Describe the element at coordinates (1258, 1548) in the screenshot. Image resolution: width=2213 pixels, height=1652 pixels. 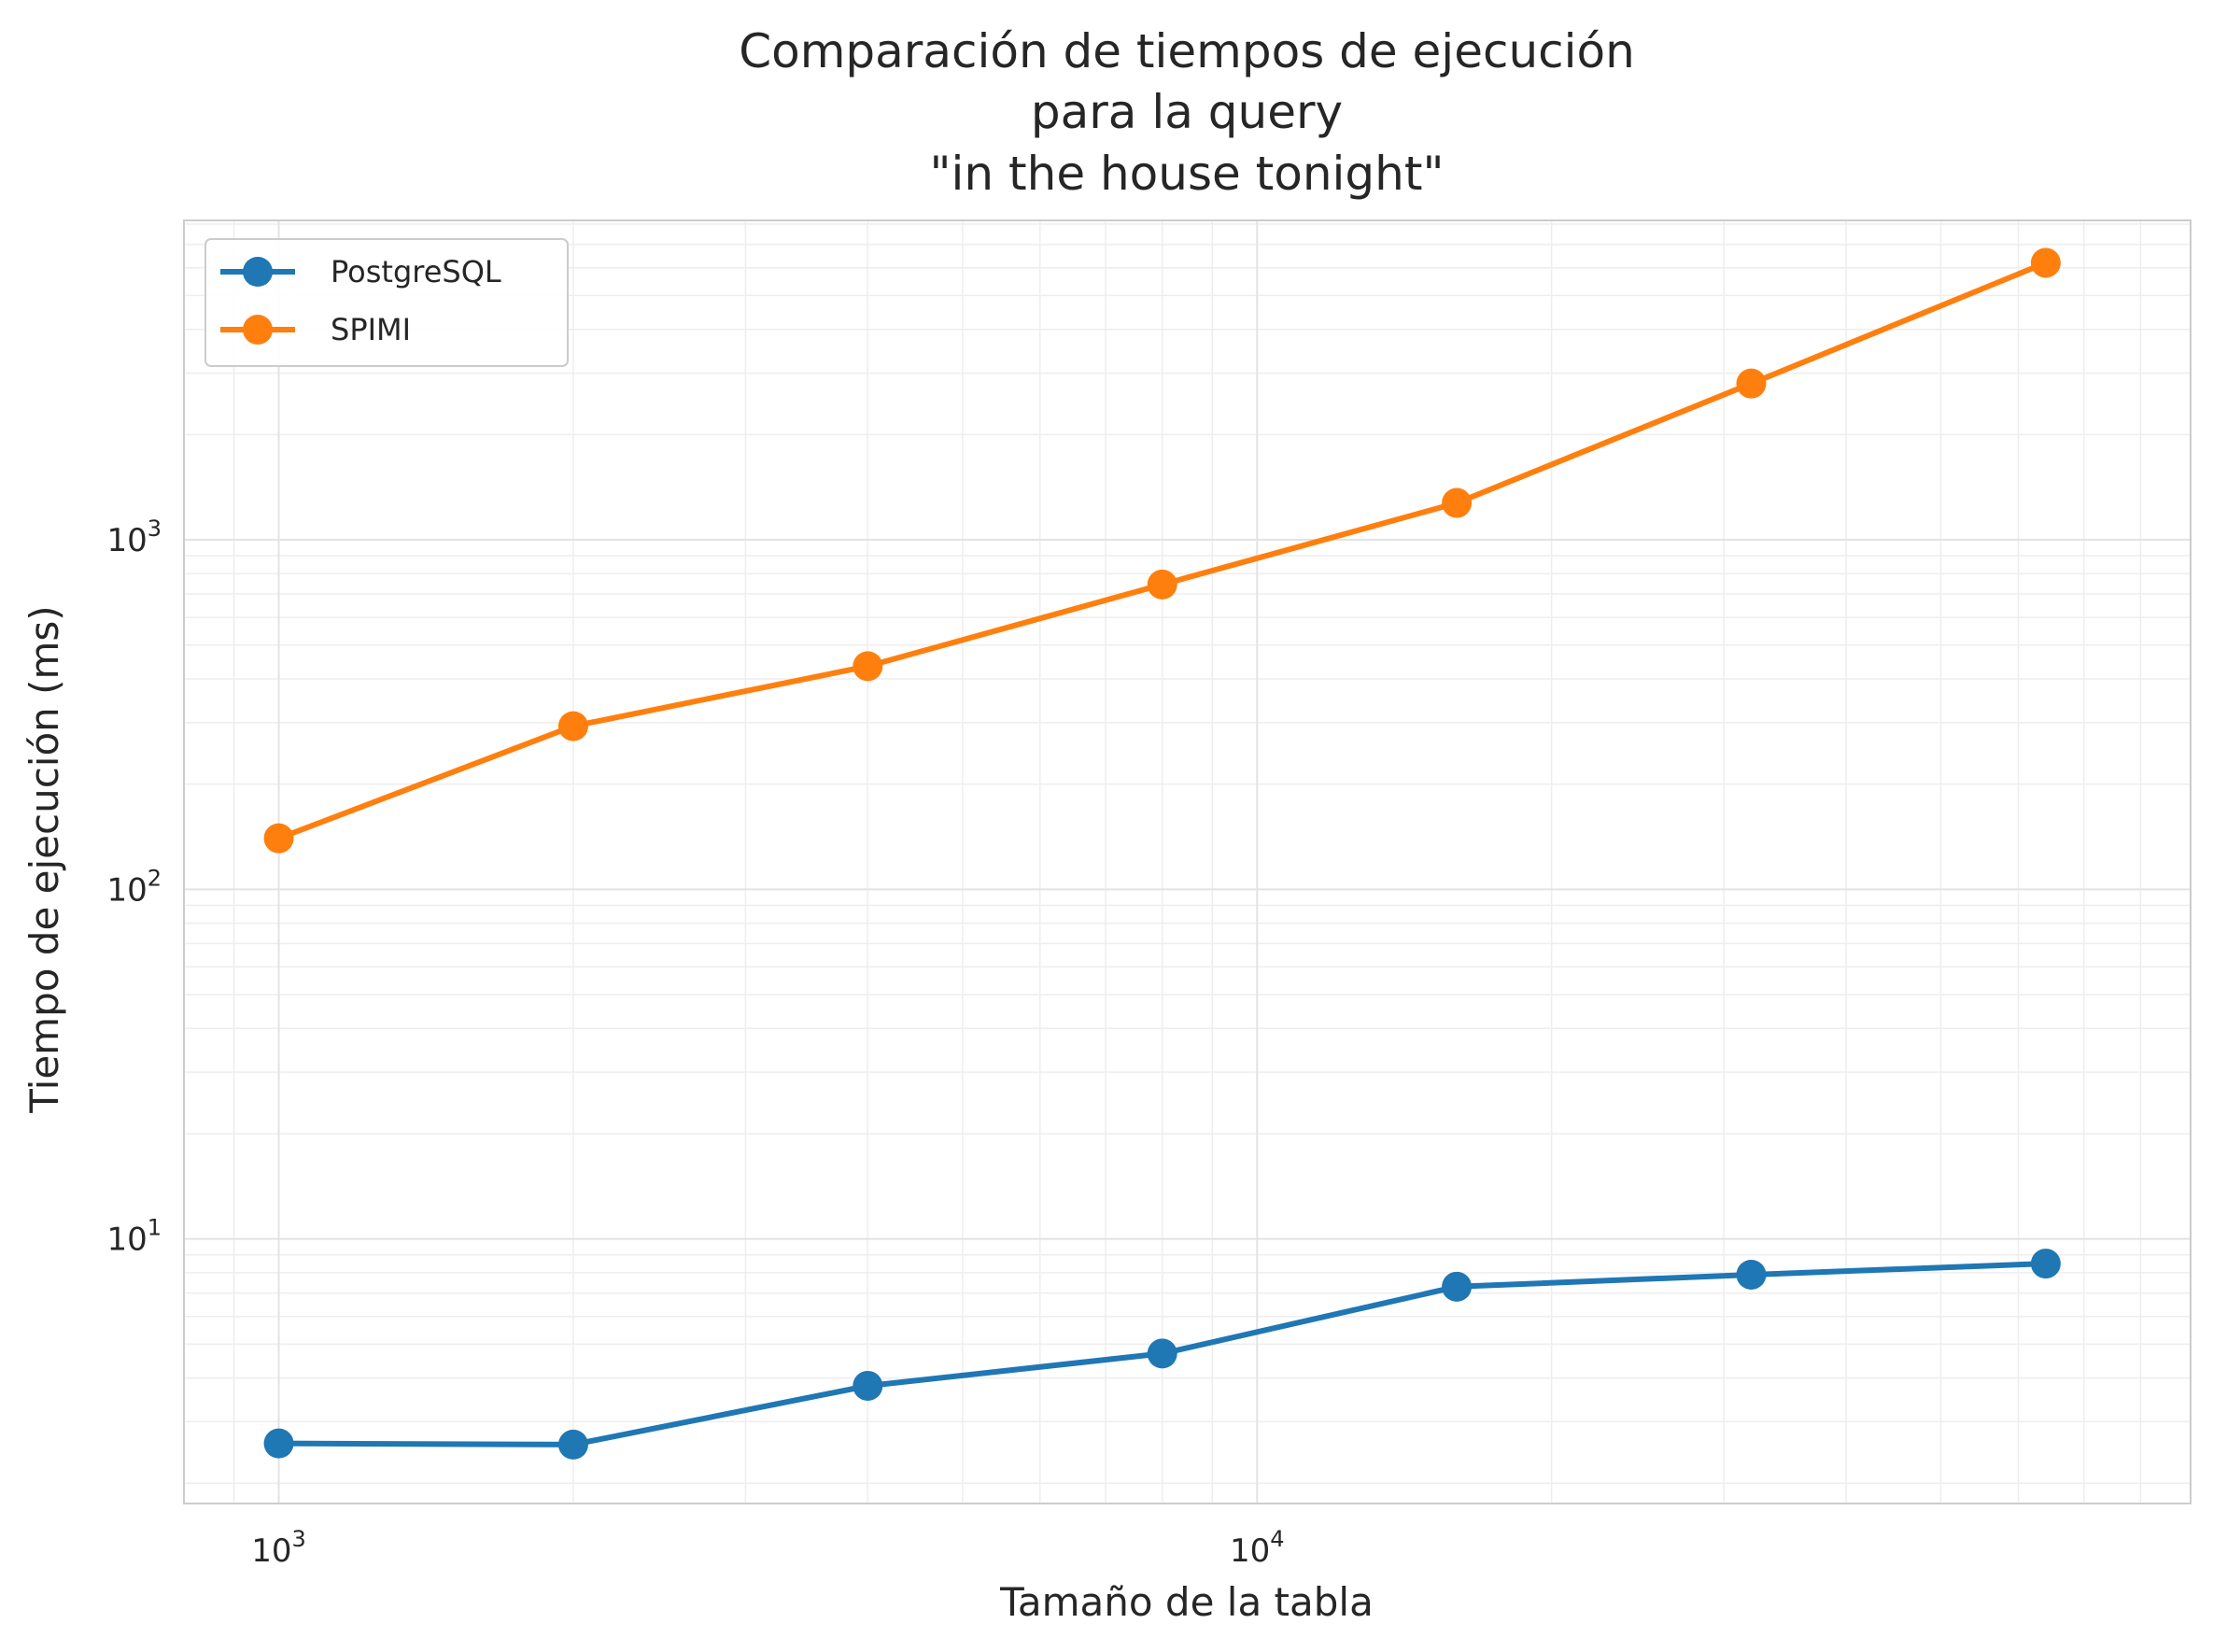
I see `x-tick-label: 10⁴` at that location.